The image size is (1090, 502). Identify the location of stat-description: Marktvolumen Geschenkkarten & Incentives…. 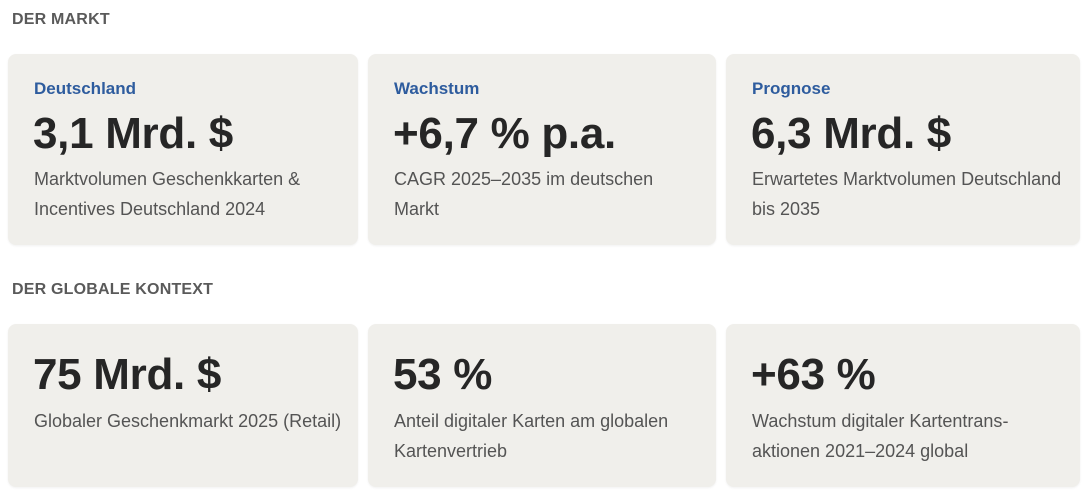
(167, 194).